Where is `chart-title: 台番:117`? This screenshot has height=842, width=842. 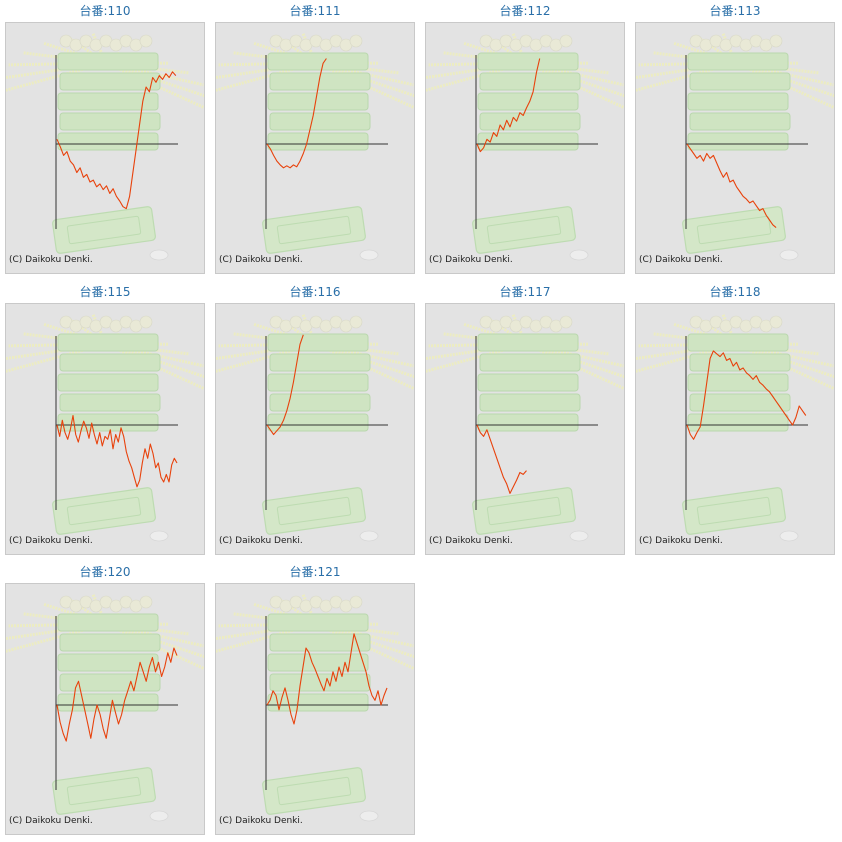 chart-title: 台番:117 is located at coordinates (525, 291).